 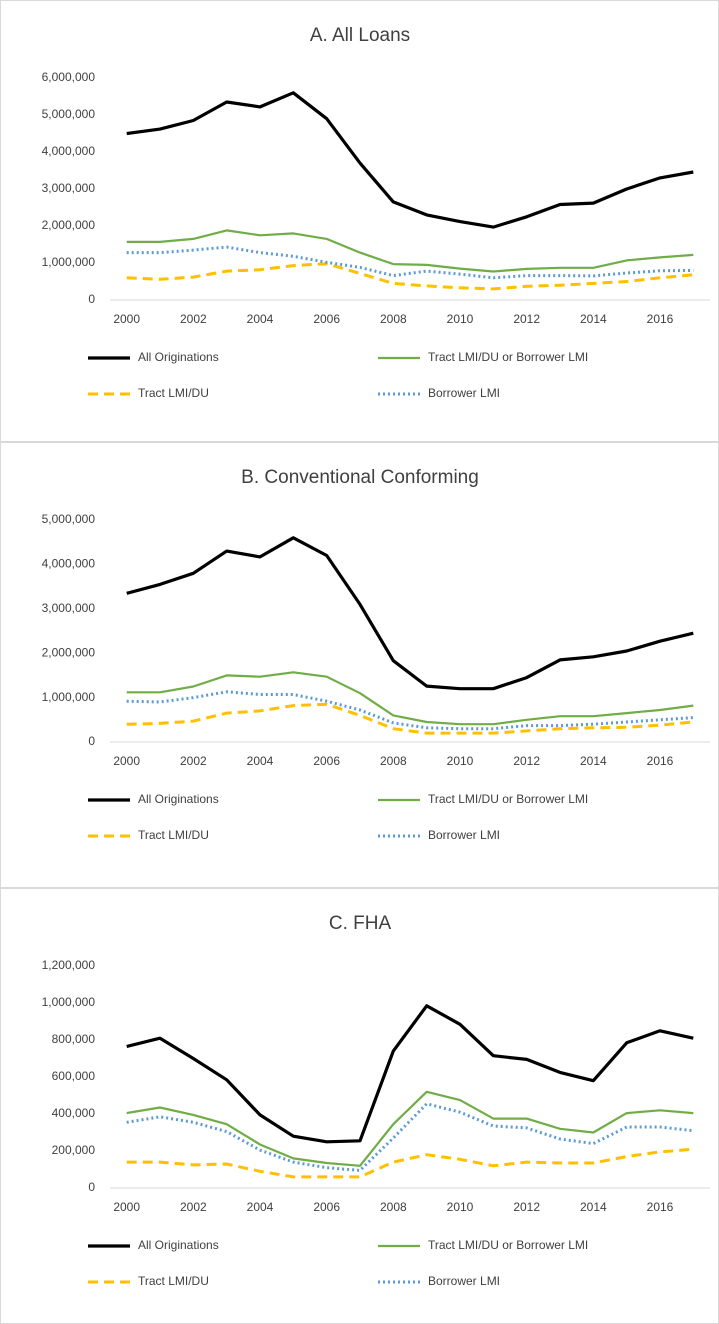 What do you see at coordinates (74, 1076) in the screenshot?
I see `y-tick-label: 600,000` at bounding box center [74, 1076].